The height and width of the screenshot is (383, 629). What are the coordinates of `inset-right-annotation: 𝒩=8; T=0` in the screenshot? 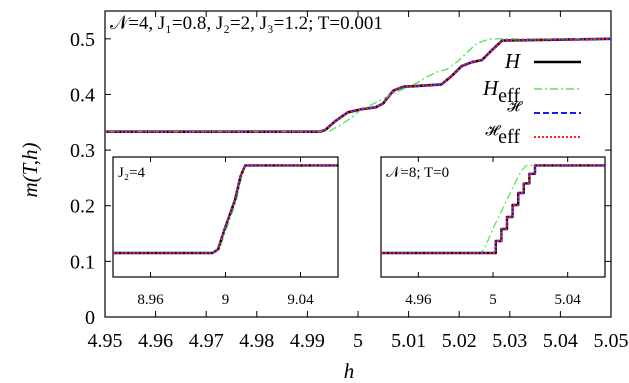 It's located at (417, 173).